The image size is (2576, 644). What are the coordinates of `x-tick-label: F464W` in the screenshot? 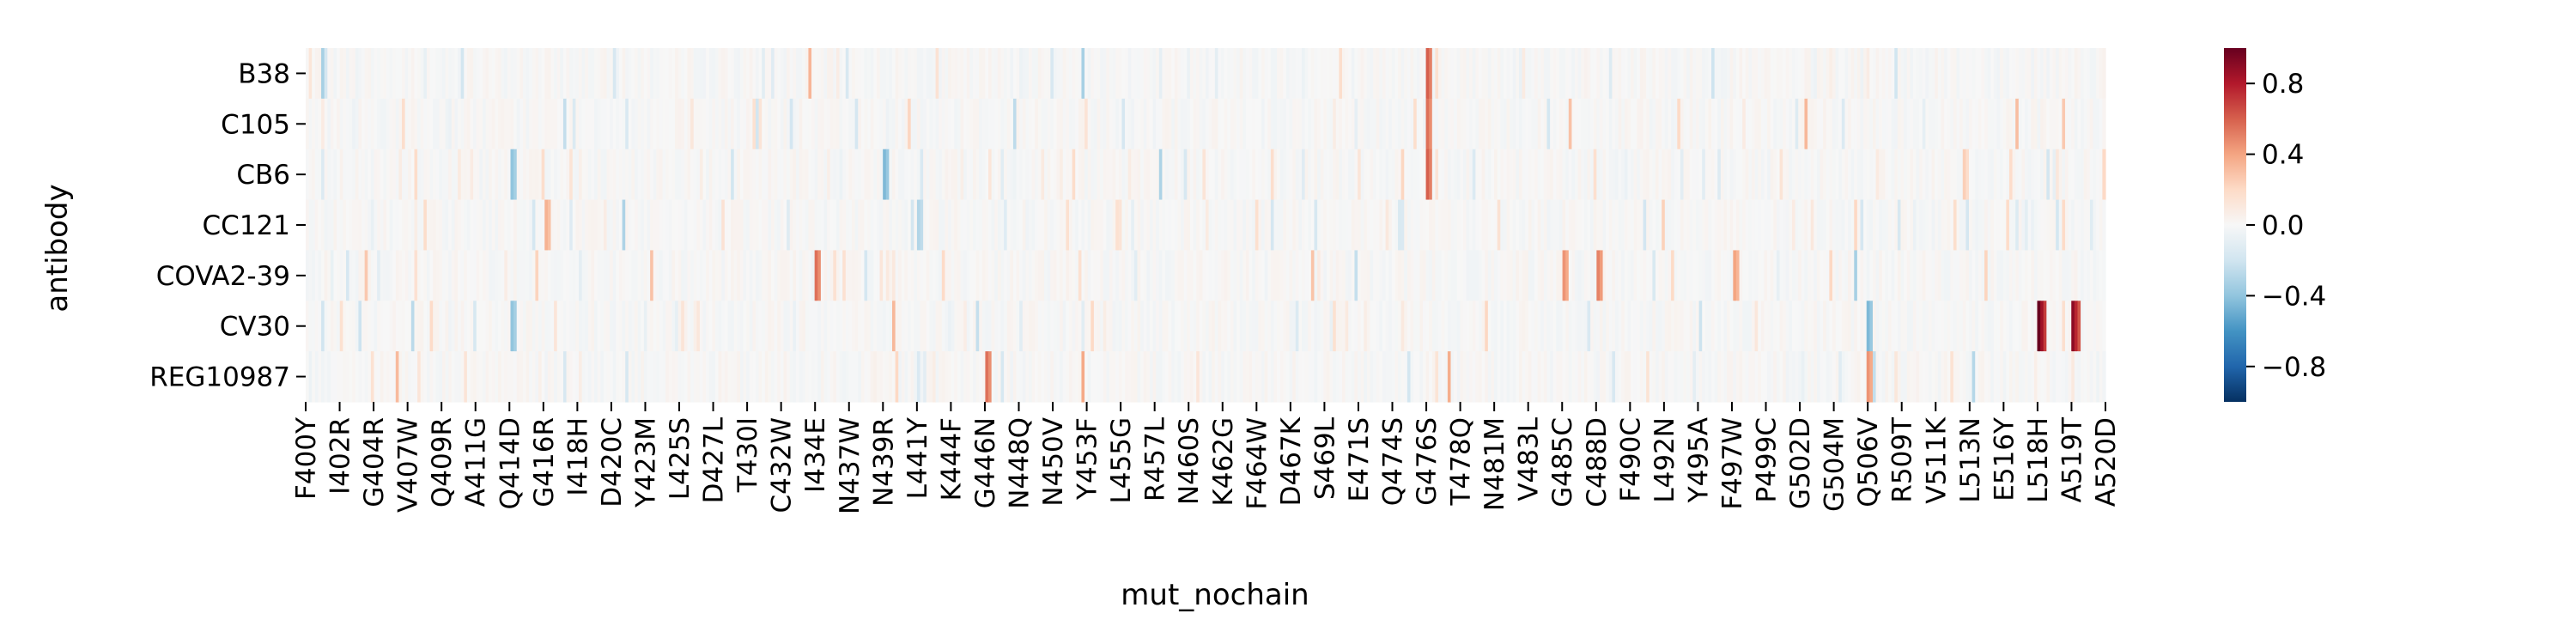 It's located at (1257, 463).